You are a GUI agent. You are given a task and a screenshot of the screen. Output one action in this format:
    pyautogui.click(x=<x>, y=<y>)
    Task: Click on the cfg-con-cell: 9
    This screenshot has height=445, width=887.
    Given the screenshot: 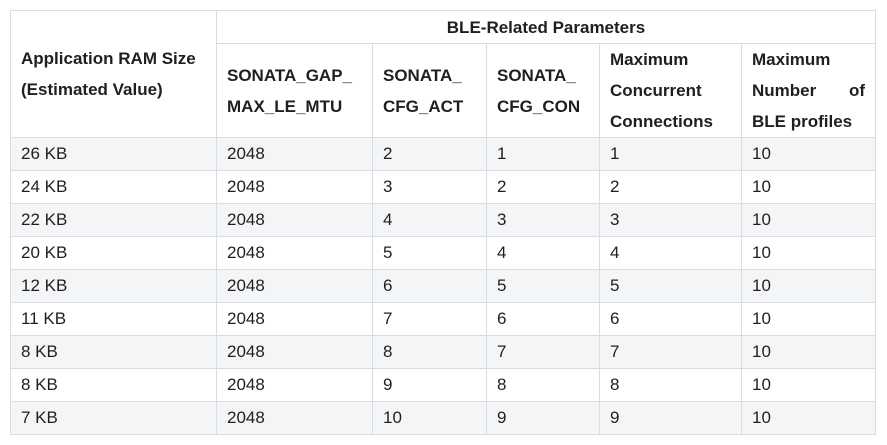 What is the action you would take?
    pyautogui.click(x=543, y=418)
    